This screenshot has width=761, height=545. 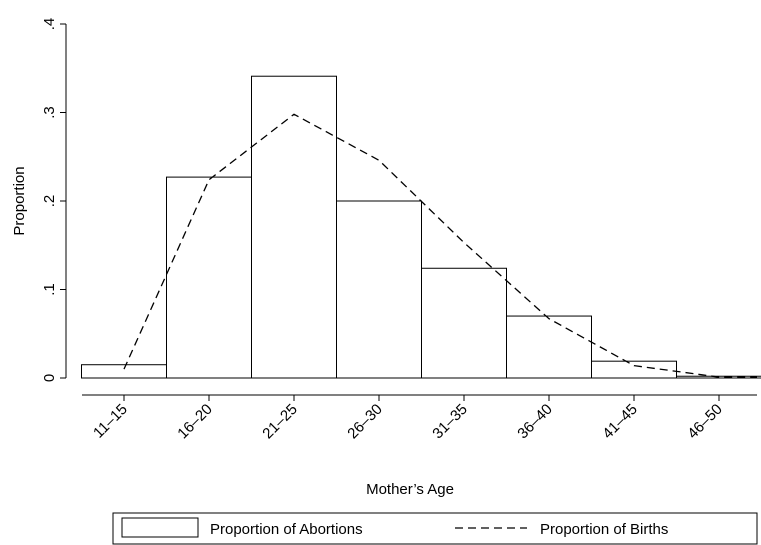 What do you see at coordinates (49, 24) in the screenshot?
I see `y-tick-label: .4` at bounding box center [49, 24].